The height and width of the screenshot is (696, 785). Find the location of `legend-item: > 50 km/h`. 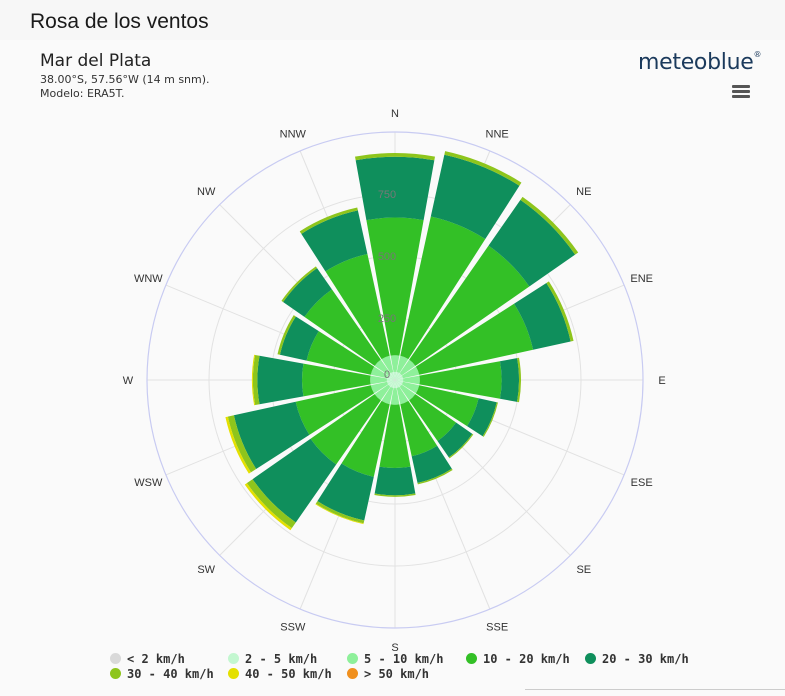

legend-item: > 50 km/h is located at coordinates (388, 674).